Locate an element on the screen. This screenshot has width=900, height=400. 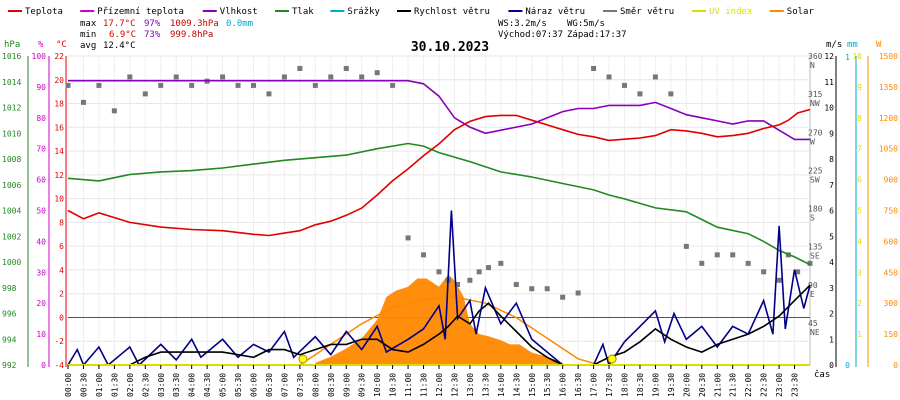
x-tick-label: 23:00 is located at coordinates (779, 385).